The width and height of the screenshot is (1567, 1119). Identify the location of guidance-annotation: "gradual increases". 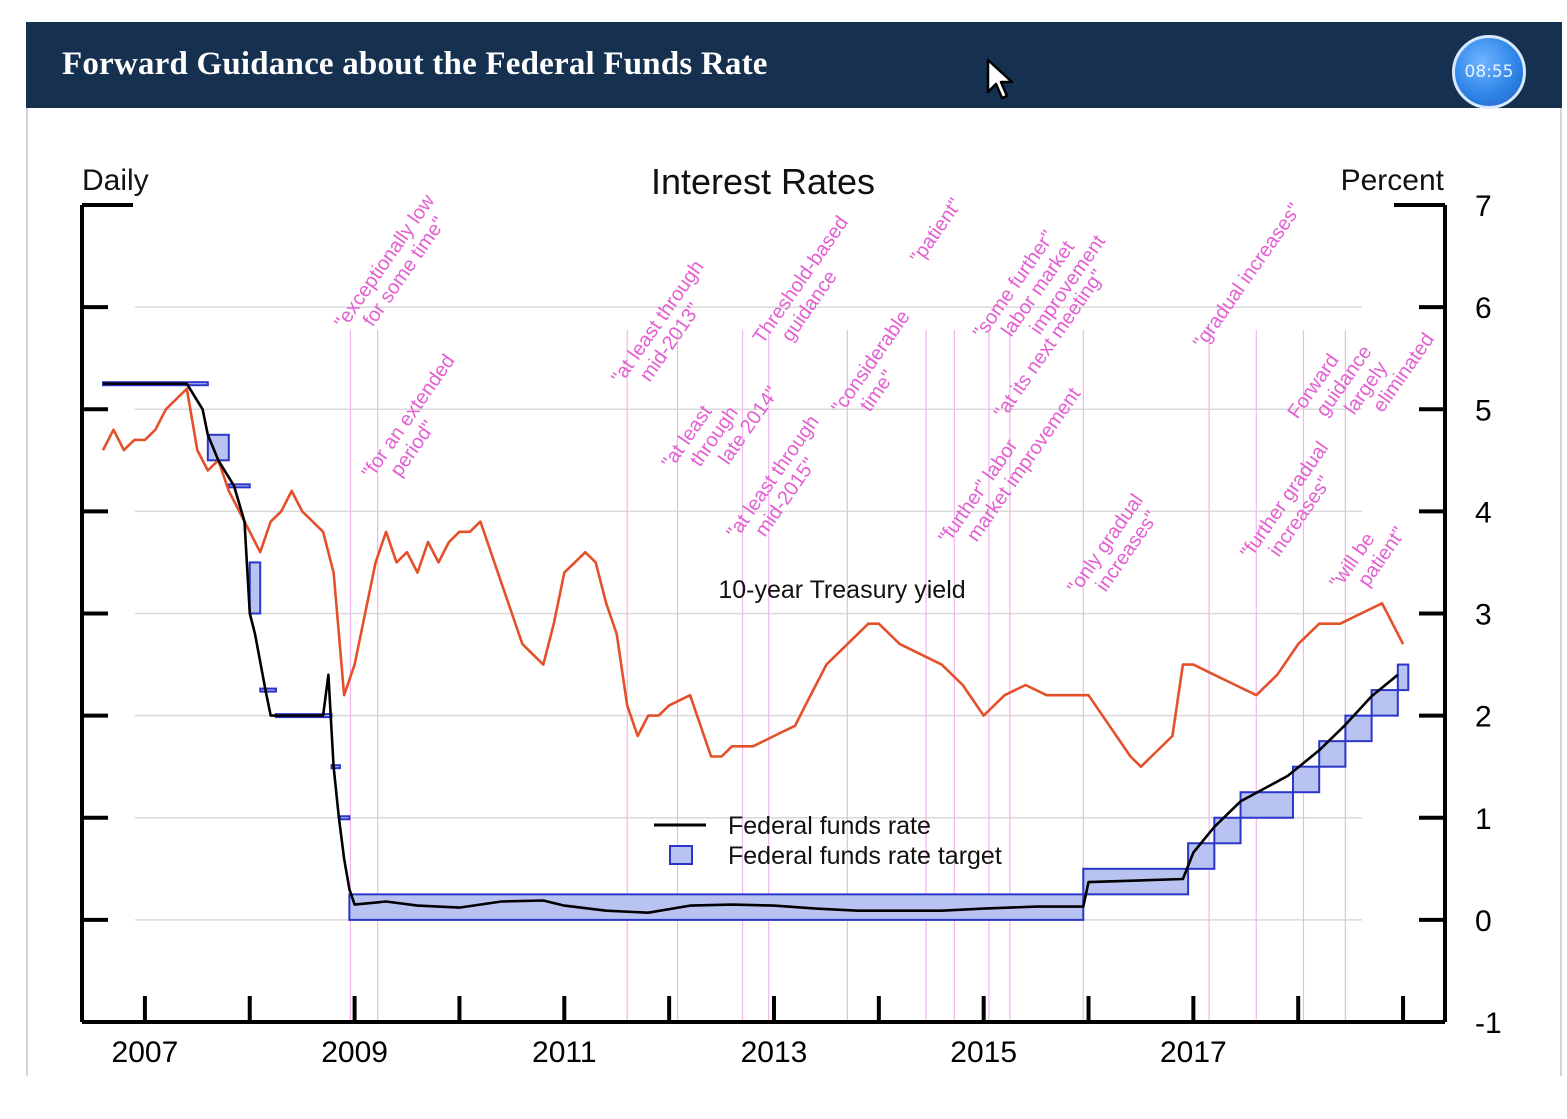
(1247, 276).